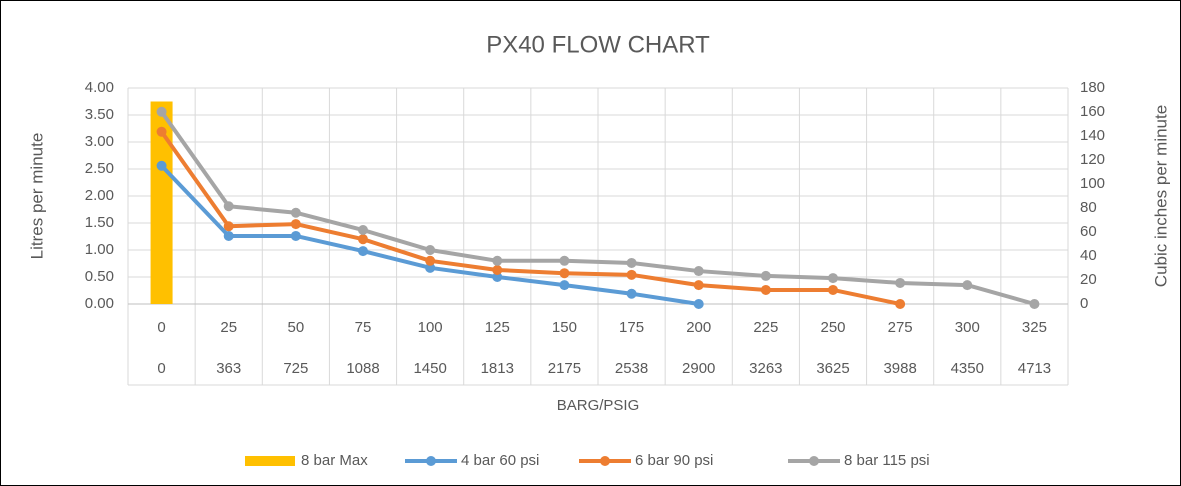 This screenshot has height=486, width=1181. Describe the element at coordinates (497, 327) in the screenshot. I see `x-tick-label: 125` at that location.